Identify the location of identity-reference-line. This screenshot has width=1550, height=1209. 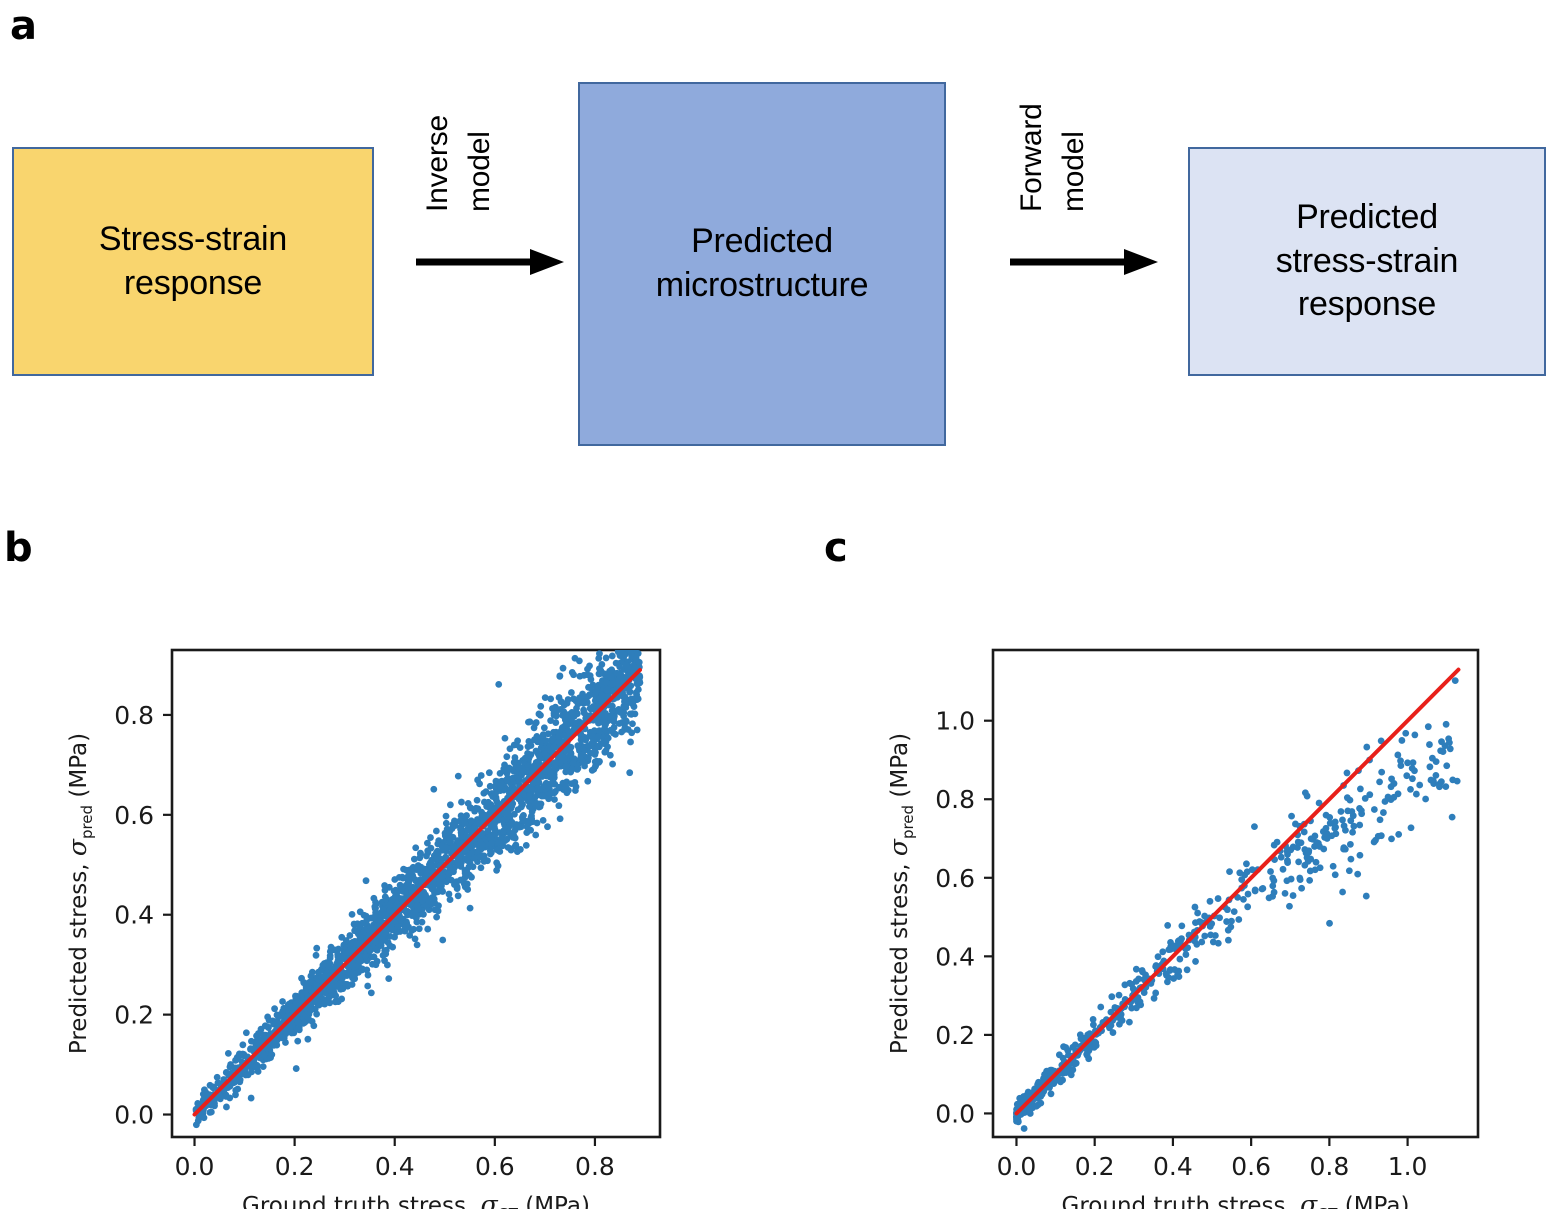
(417, 892).